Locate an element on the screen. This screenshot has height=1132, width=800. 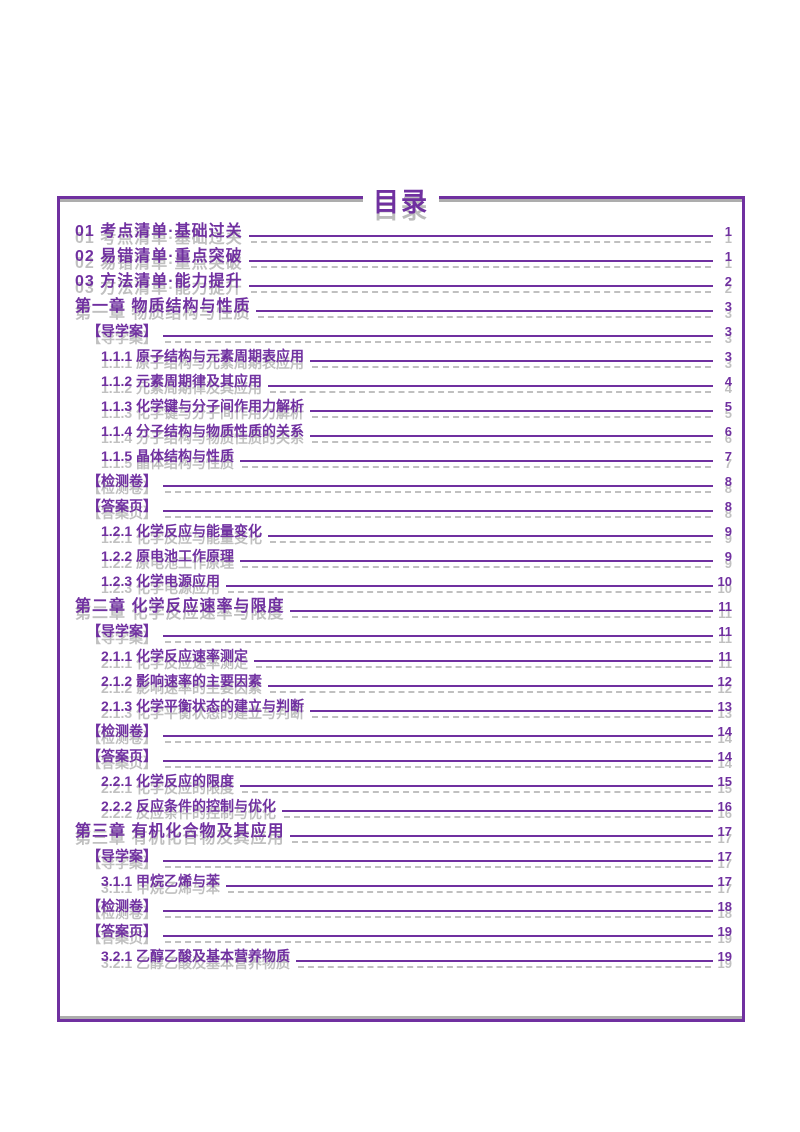
toc-entry-label: 【检测卷】 is located at coordinates (122, 906).